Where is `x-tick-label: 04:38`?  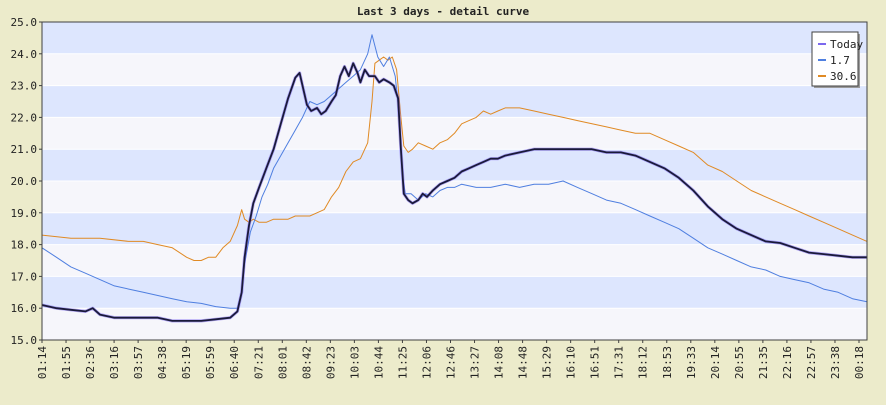
x-tick-label: 04:38 is located at coordinates (162, 362).